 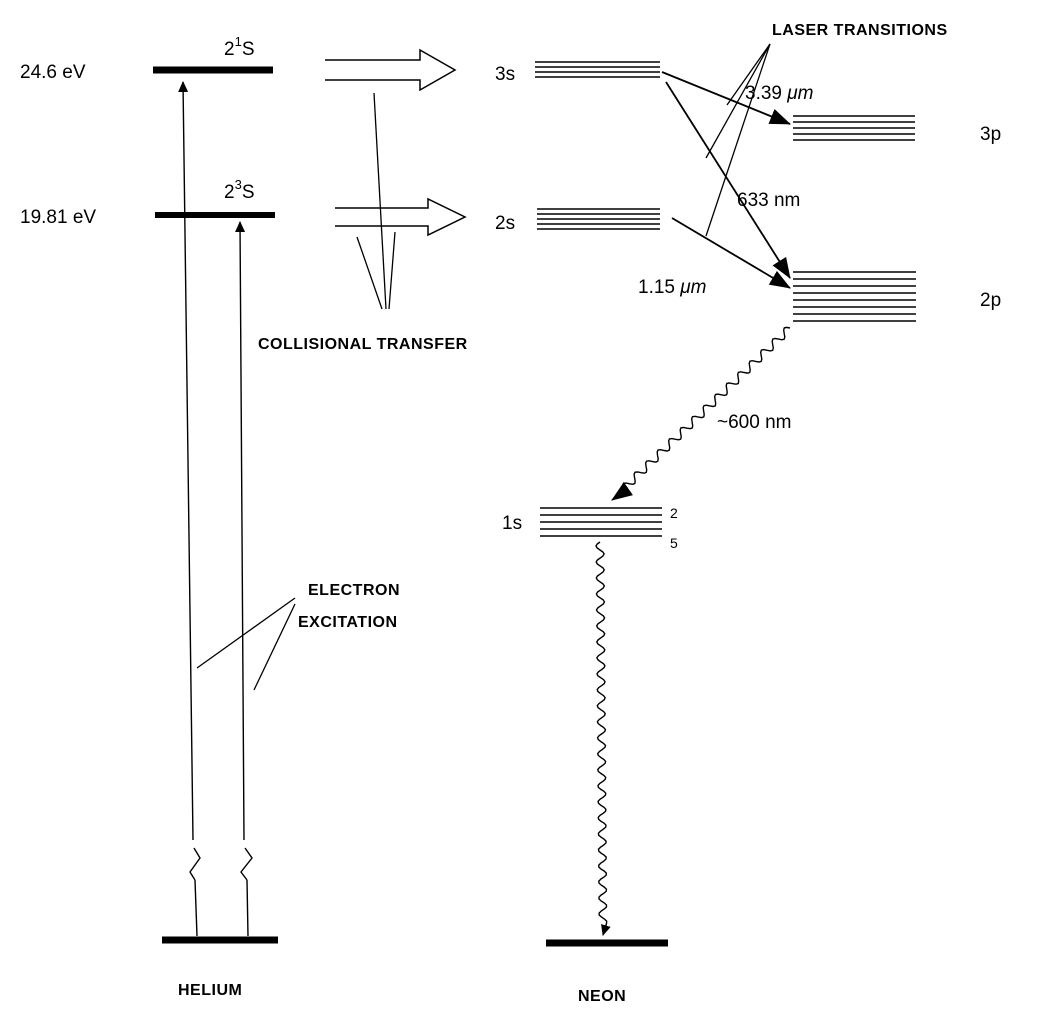 I want to click on laser-transition-3-39um, so click(x=726, y=98).